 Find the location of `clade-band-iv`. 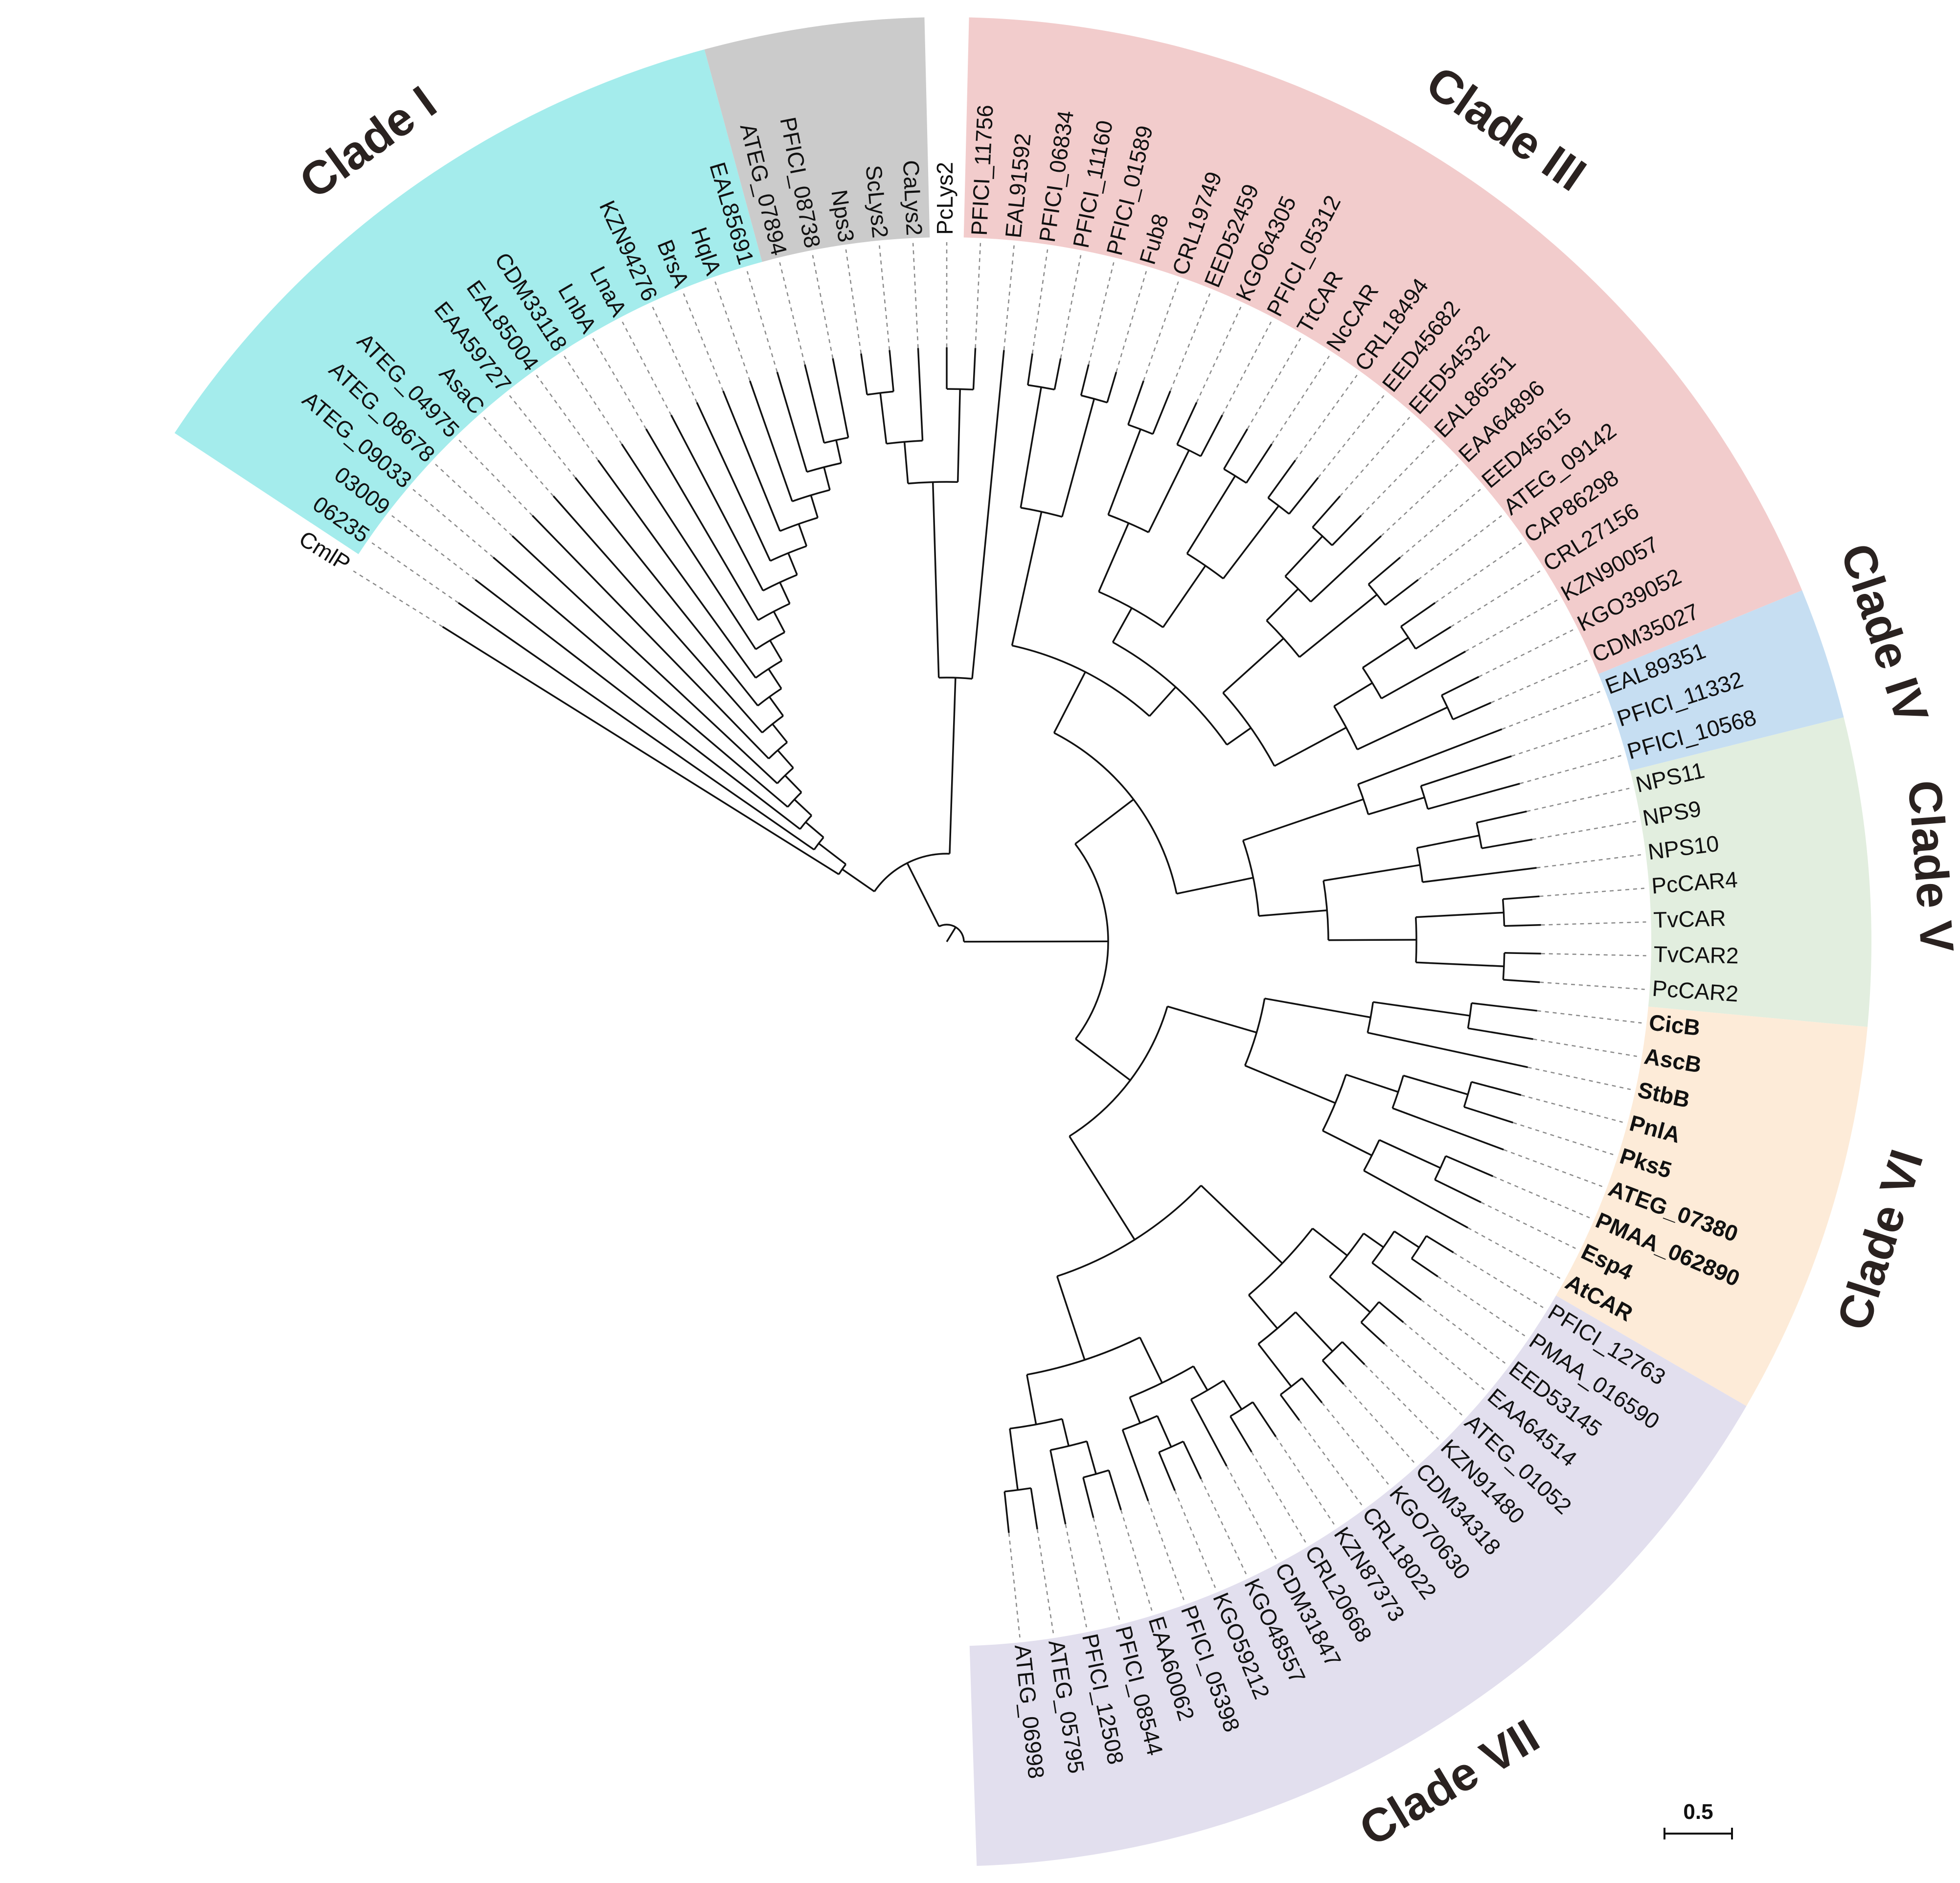

clade-band-iv is located at coordinates (1721, 680).